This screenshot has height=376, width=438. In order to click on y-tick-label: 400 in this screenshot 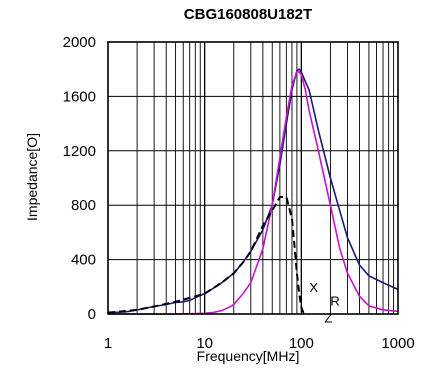, I will do `click(83, 260)`.